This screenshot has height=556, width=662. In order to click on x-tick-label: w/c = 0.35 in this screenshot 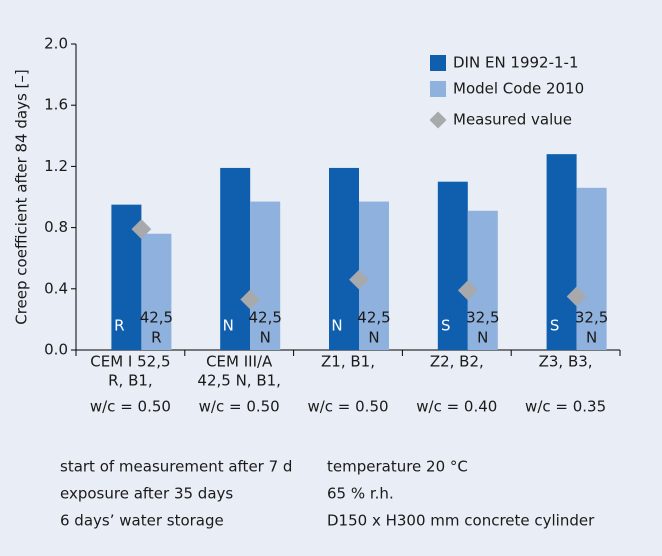, I will do `click(565, 407)`.